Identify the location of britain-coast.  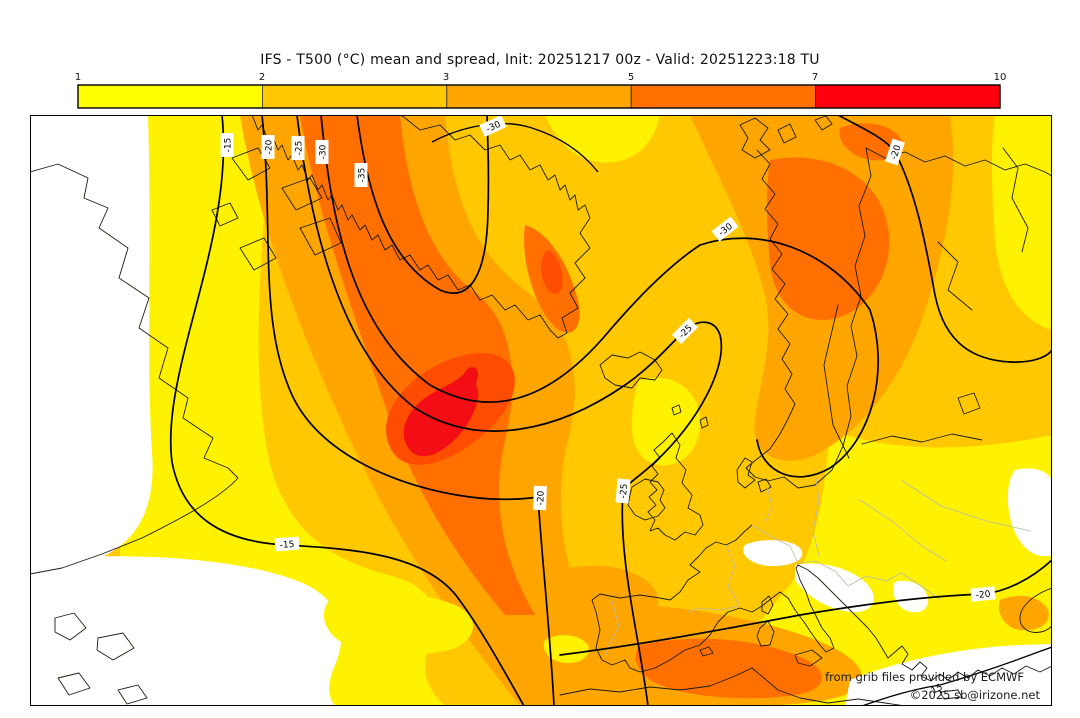
(675, 486).